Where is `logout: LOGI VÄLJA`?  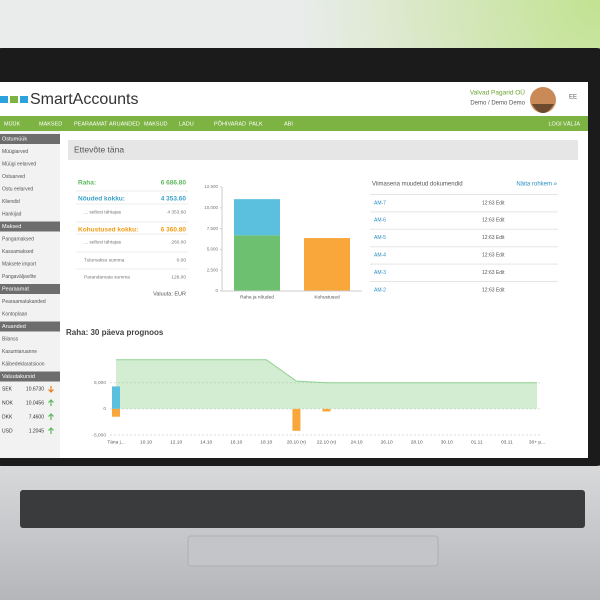
logout: LOGI VÄLJA is located at coordinates (565, 123).